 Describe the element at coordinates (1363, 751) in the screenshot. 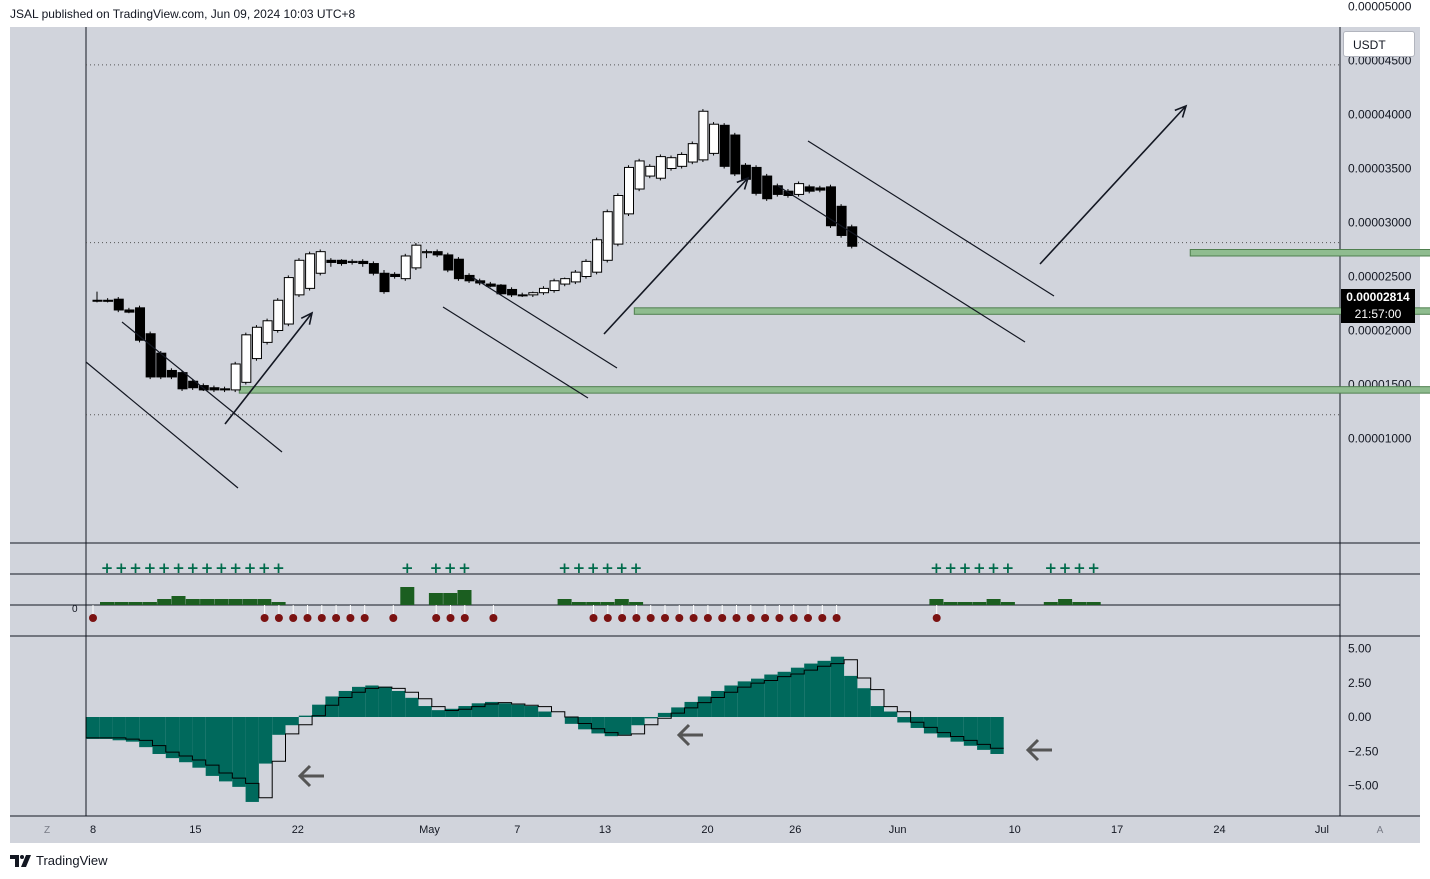

I see `oscillator-tick-label: −2.50` at that location.